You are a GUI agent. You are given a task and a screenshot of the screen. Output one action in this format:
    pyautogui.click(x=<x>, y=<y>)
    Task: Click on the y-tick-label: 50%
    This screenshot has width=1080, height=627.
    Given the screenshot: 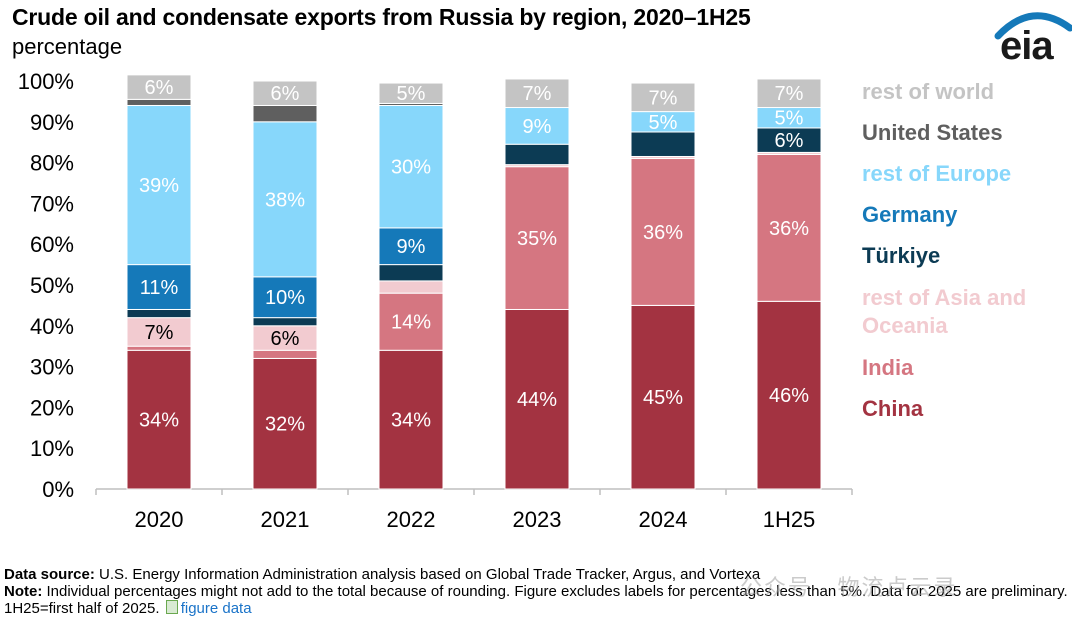 What is the action you would take?
    pyautogui.click(x=52, y=285)
    